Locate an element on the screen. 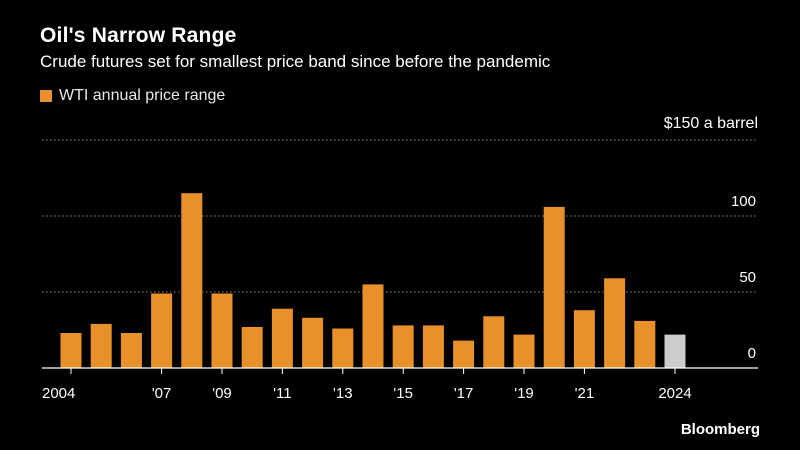 The image size is (800, 450). bar-2014 is located at coordinates (373, 326).